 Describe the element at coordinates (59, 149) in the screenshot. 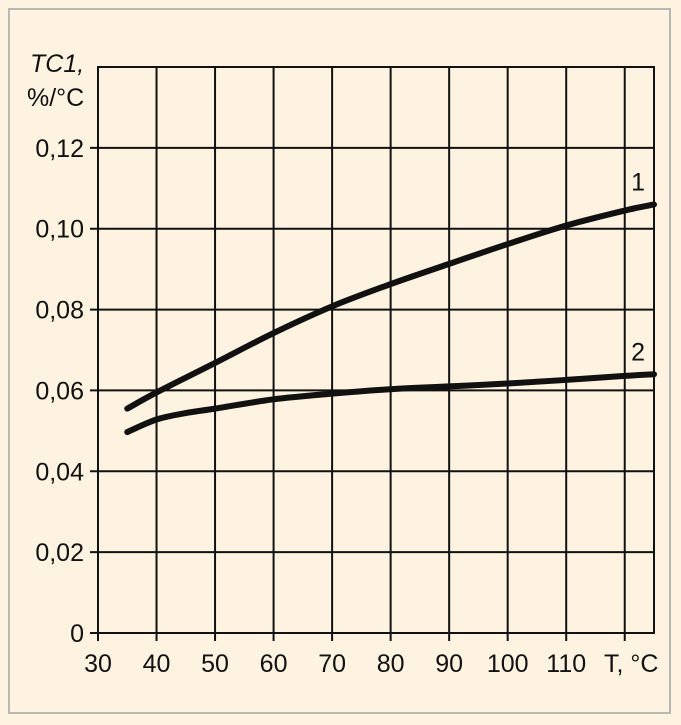

I see `y-tick-label: 0,12` at that location.